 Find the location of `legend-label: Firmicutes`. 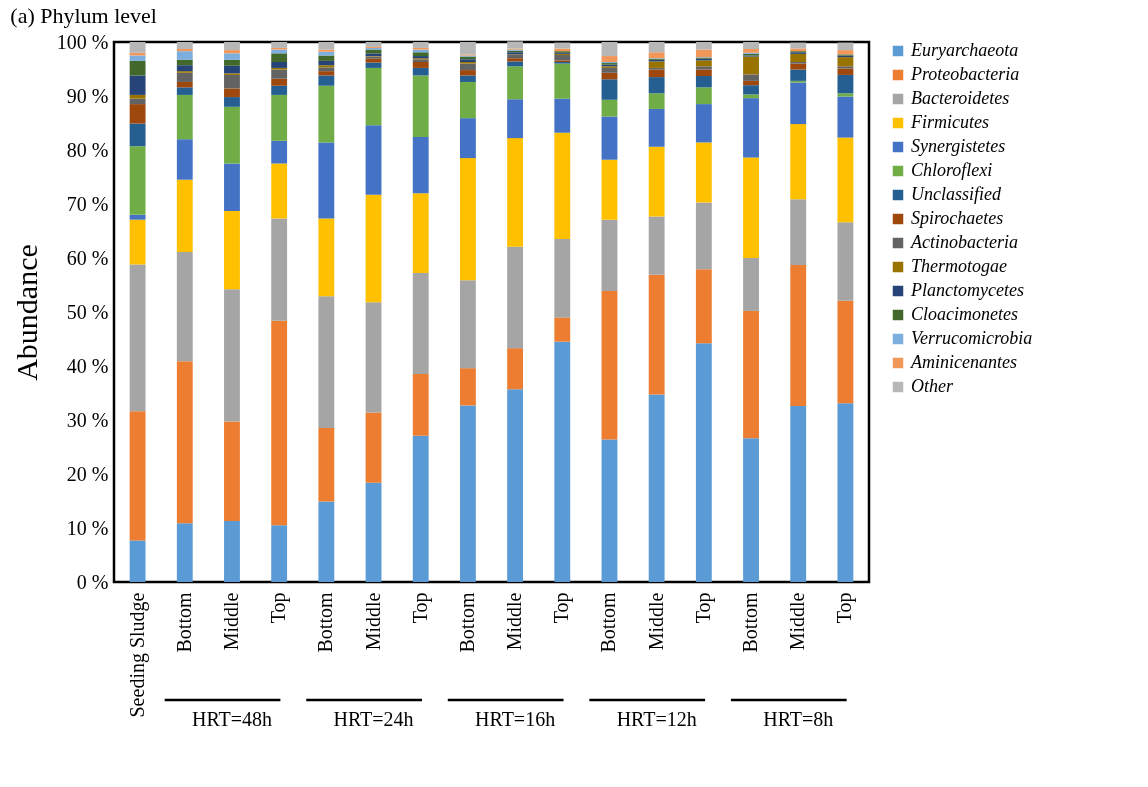

legend-label: Firmicutes is located at coordinates (949, 122).